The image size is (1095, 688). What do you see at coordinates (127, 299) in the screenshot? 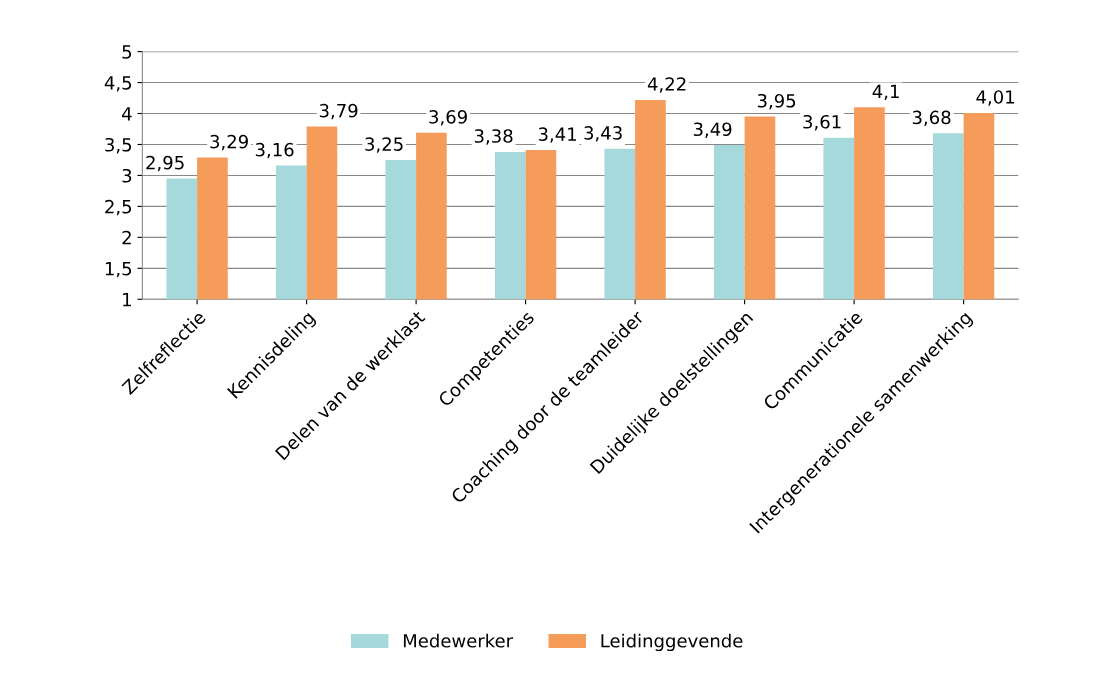
I see `y-tick-label: 1` at bounding box center [127, 299].